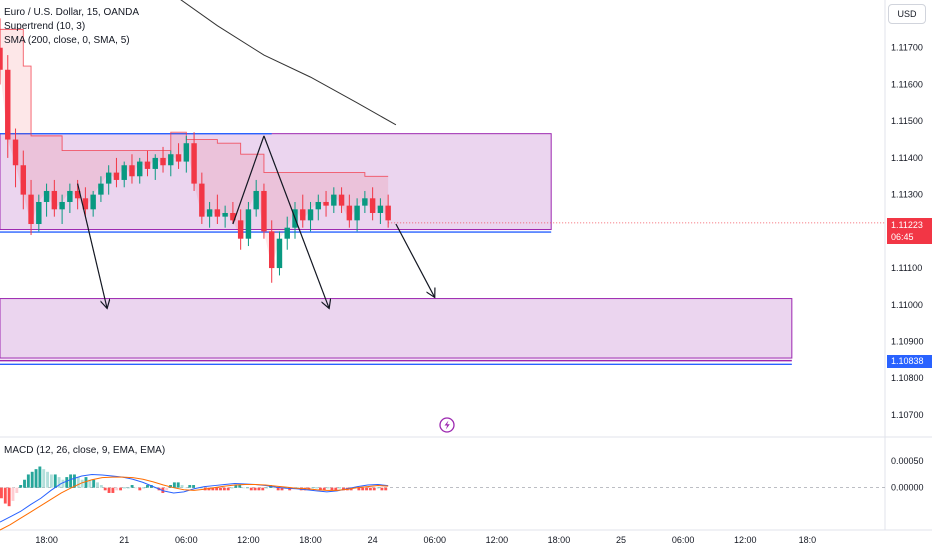 Image resolution: width=932 pixels, height=550 pixels. What do you see at coordinates (194, 102) in the screenshot?
I see `supertrend-line` at bounding box center [194, 102].